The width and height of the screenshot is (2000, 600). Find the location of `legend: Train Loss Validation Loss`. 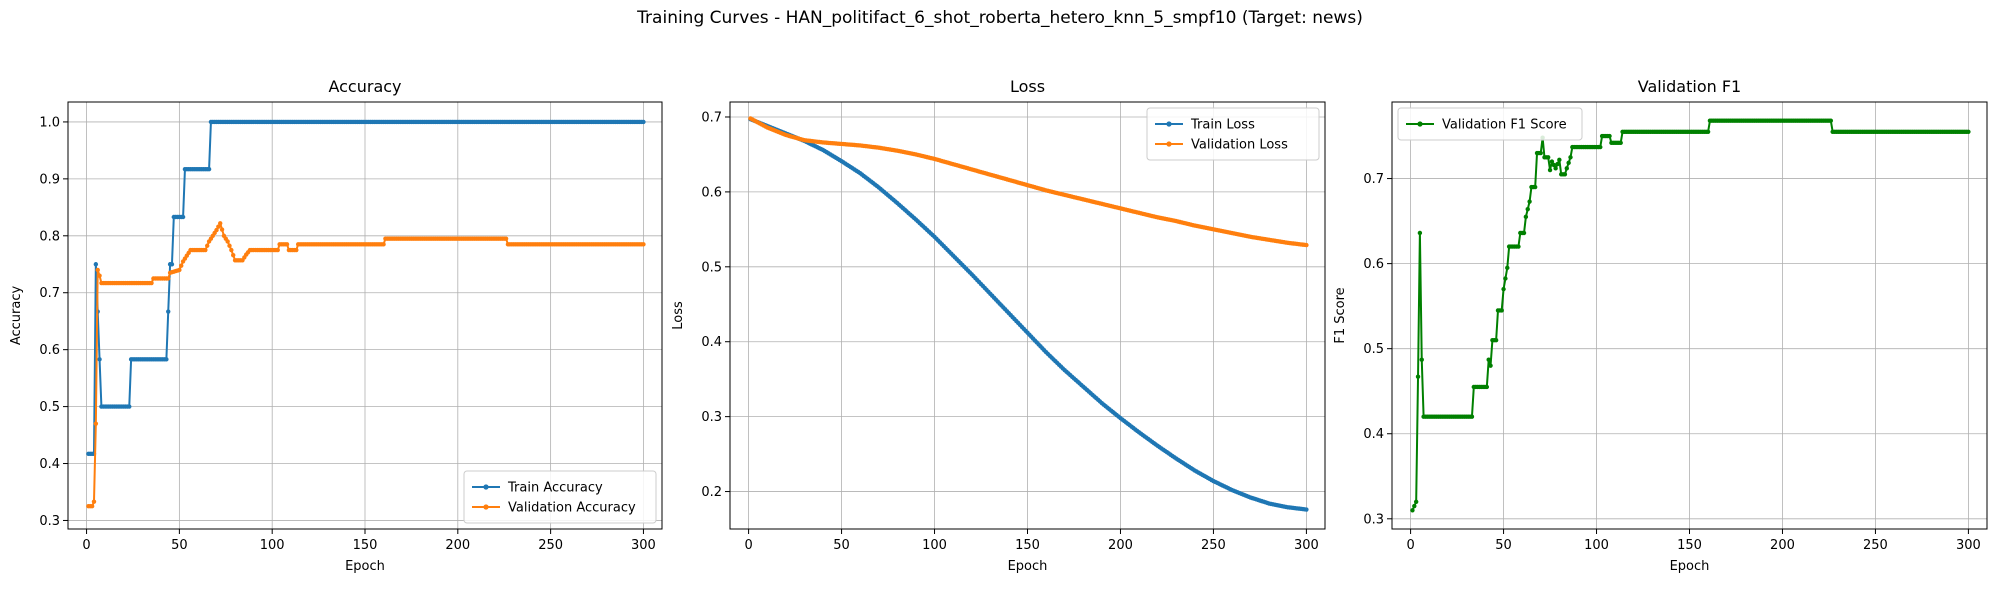

legend: Train Loss Validation Loss is located at coordinates (1233, 134).